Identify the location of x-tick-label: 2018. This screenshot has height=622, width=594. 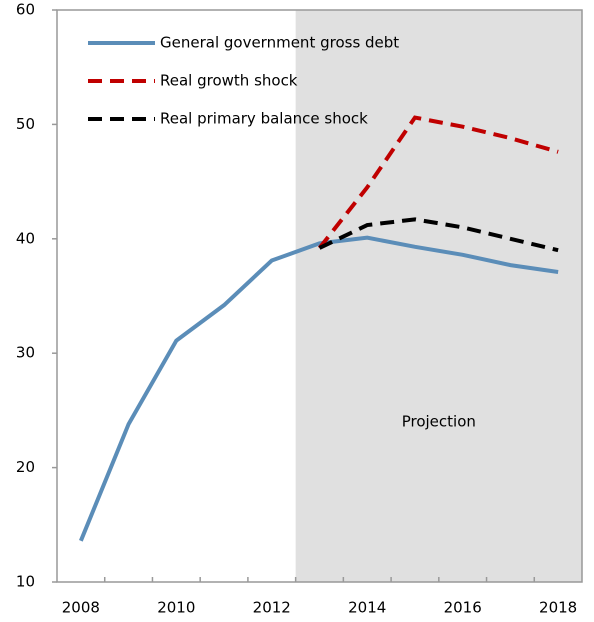
(558, 608).